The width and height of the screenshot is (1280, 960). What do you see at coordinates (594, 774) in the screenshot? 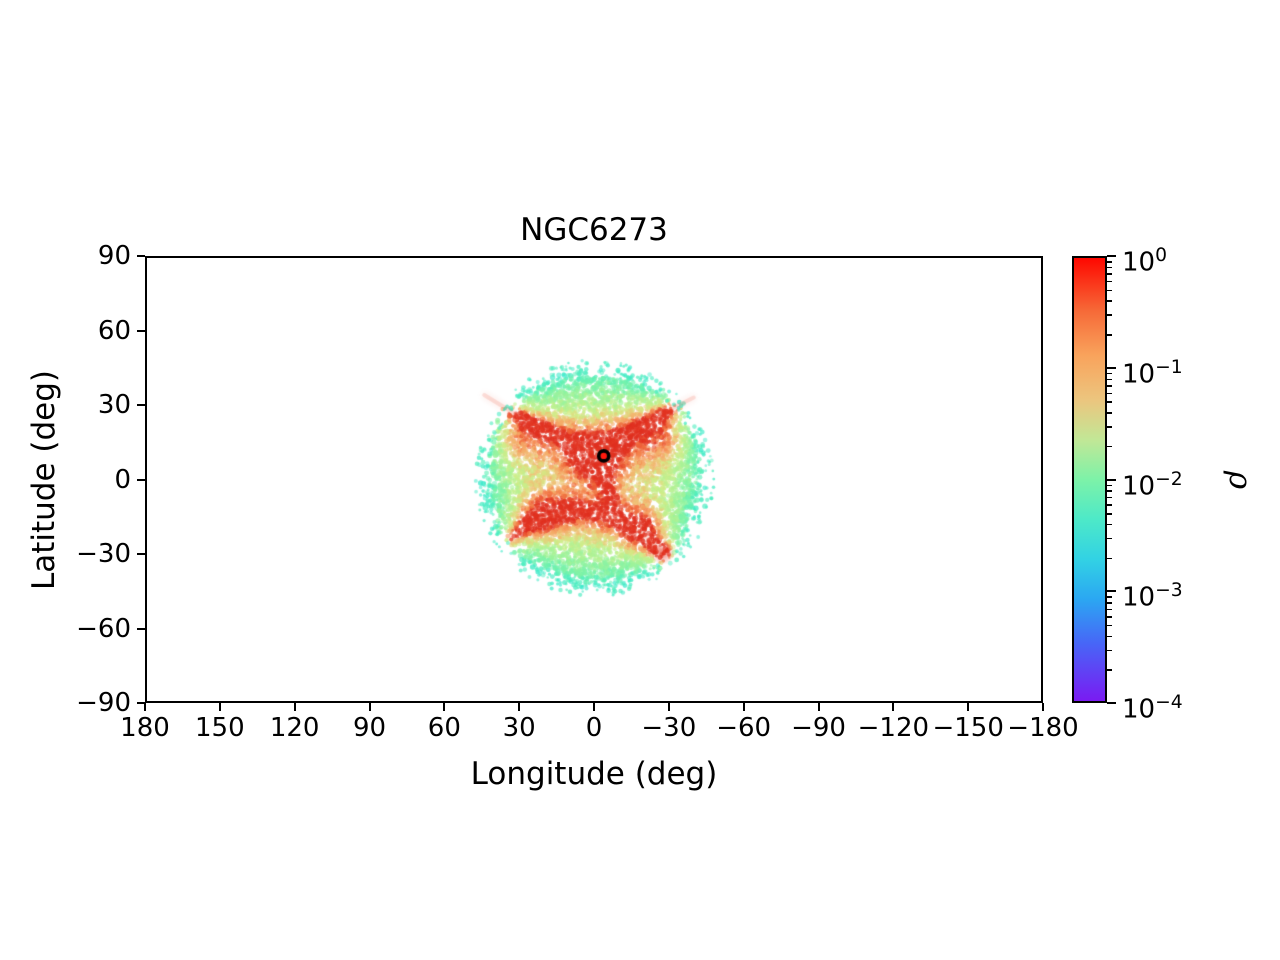
I see `x-axis-label: Longitude (deg)` at bounding box center [594, 774].